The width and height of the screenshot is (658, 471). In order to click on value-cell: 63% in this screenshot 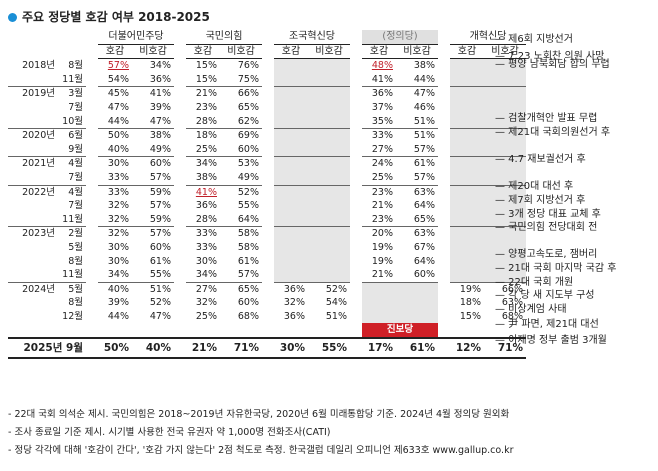, I will do `click(417, 233)`.